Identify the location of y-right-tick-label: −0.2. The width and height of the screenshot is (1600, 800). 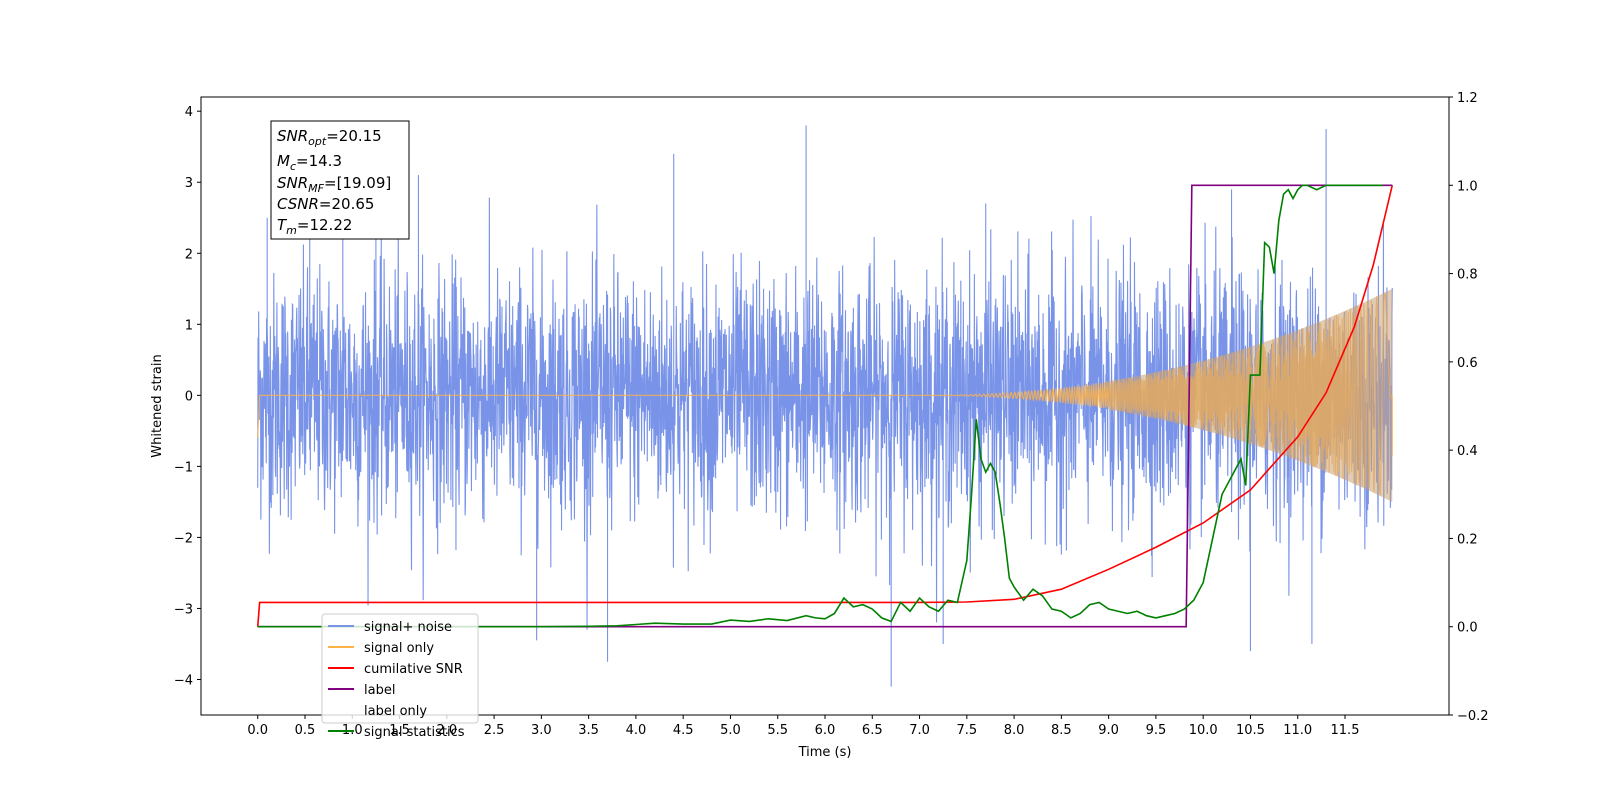
(1473, 716).